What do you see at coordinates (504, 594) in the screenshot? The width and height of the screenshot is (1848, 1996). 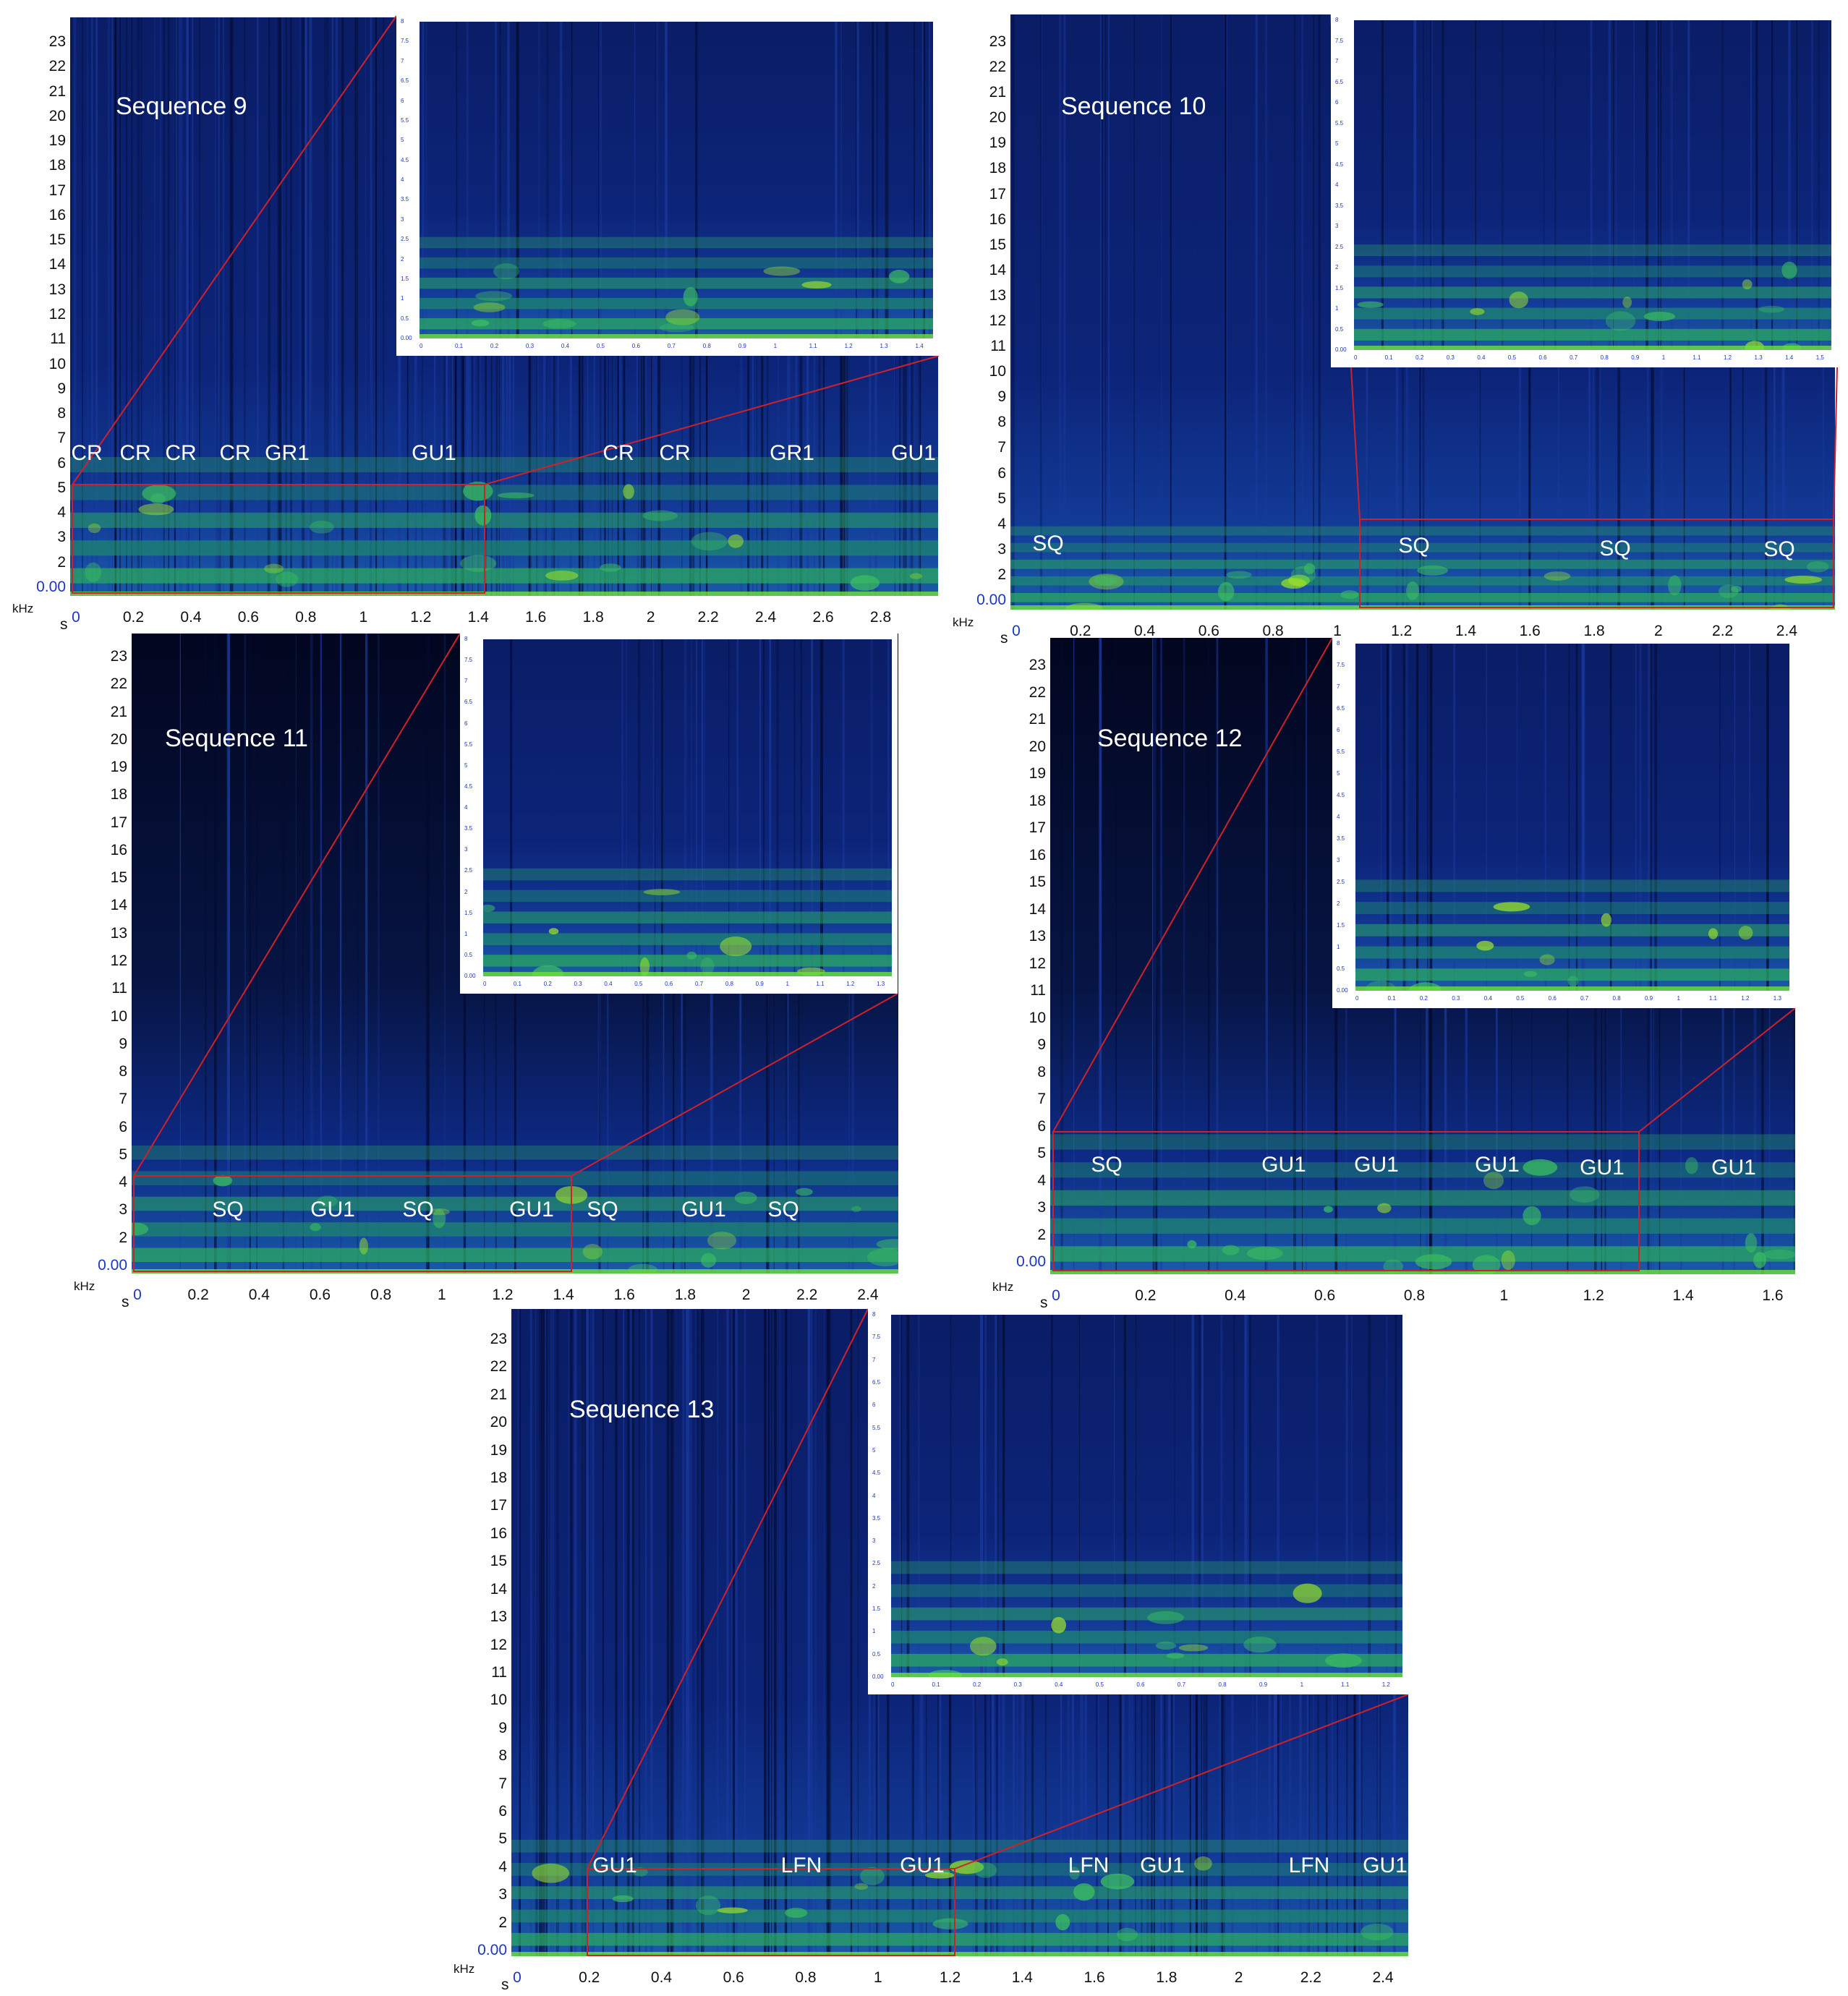 I see `panel0-floor` at bounding box center [504, 594].